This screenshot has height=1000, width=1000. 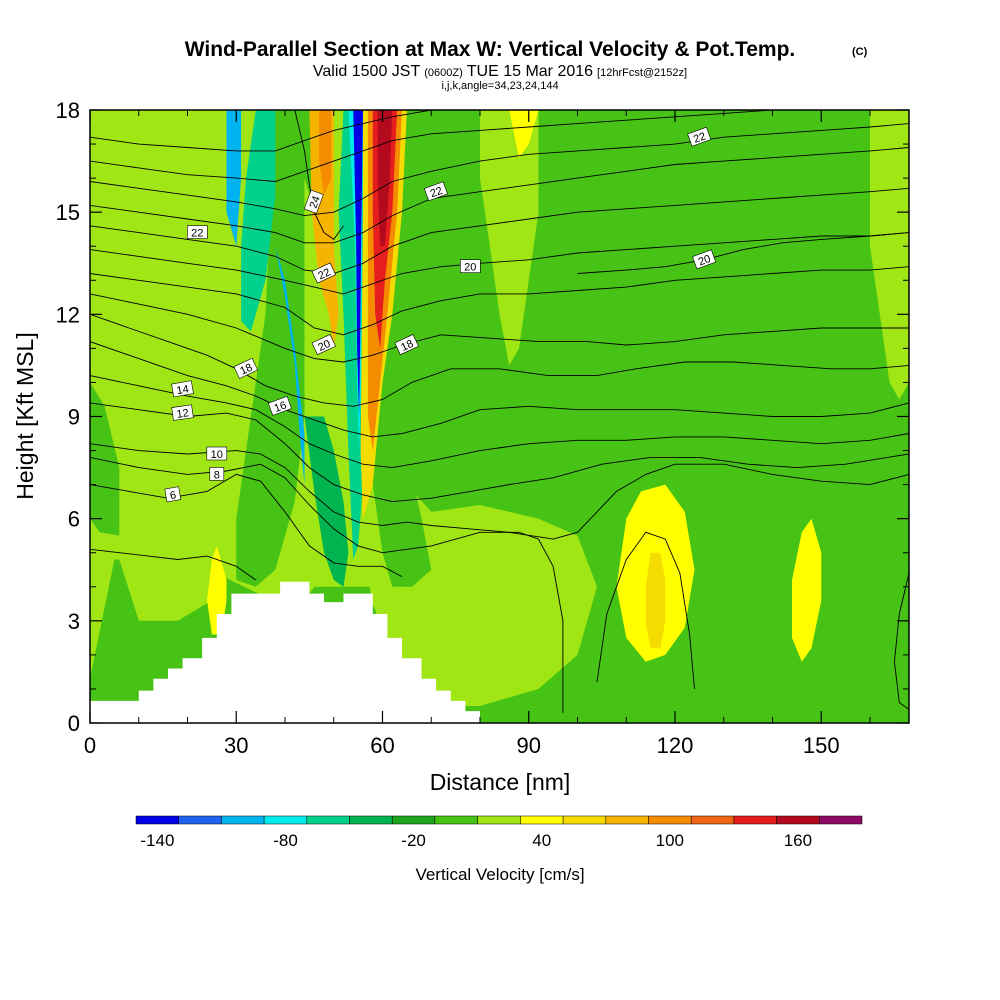 What do you see at coordinates (798, 840) in the screenshot?
I see `colorbar-tick-label: 160` at bounding box center [798, 840].